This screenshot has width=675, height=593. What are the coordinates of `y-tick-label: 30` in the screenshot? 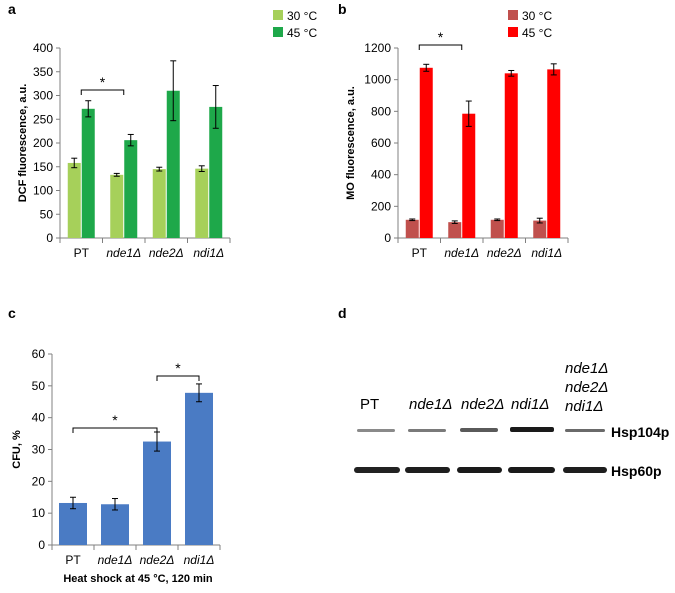 It's located at (39, 450).